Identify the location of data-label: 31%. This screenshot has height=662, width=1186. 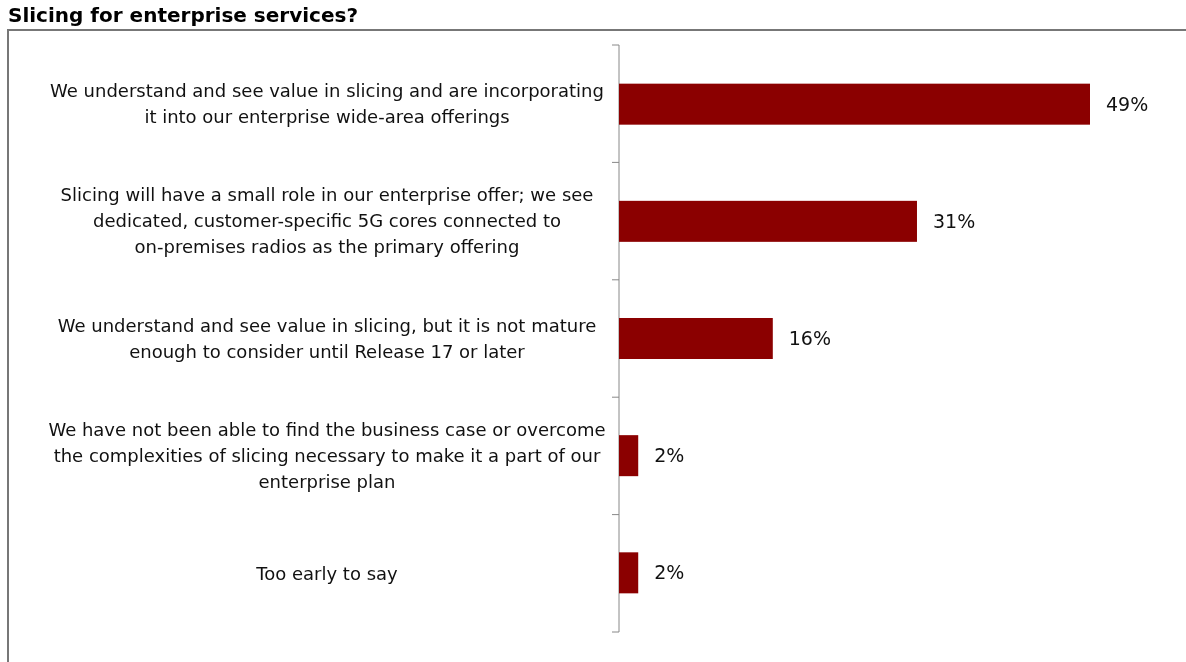
(954, 220).